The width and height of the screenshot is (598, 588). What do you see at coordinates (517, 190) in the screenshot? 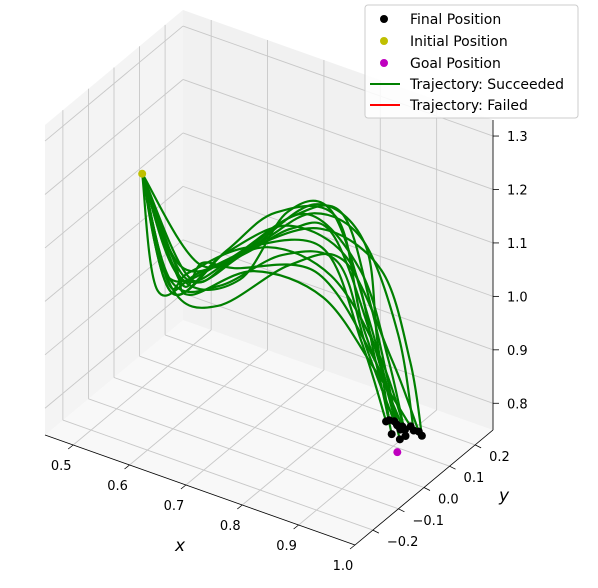
I see `z-tick-label: 1.2` at bounding box center [517, 190].